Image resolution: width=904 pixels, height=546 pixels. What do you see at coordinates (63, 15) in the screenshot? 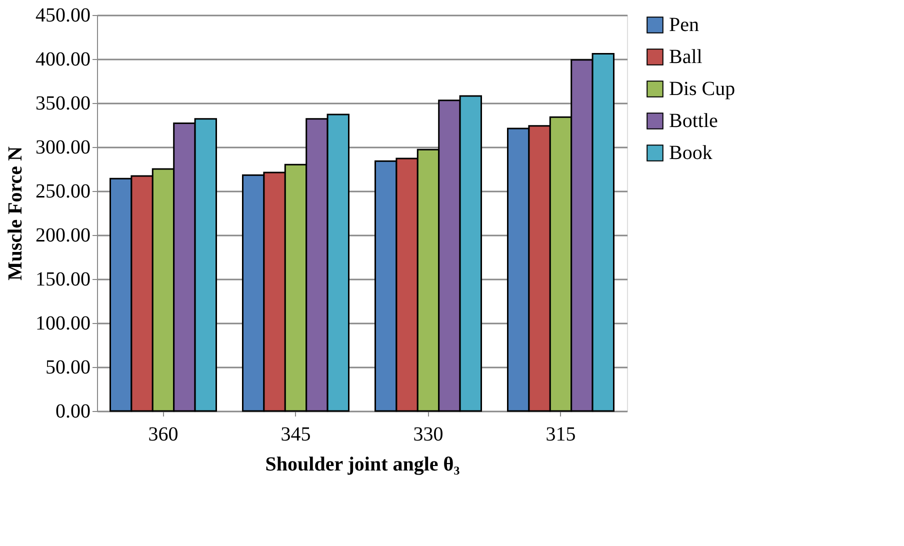
I see `y-tick-label: 450.00` at bounding box center [63, 15].